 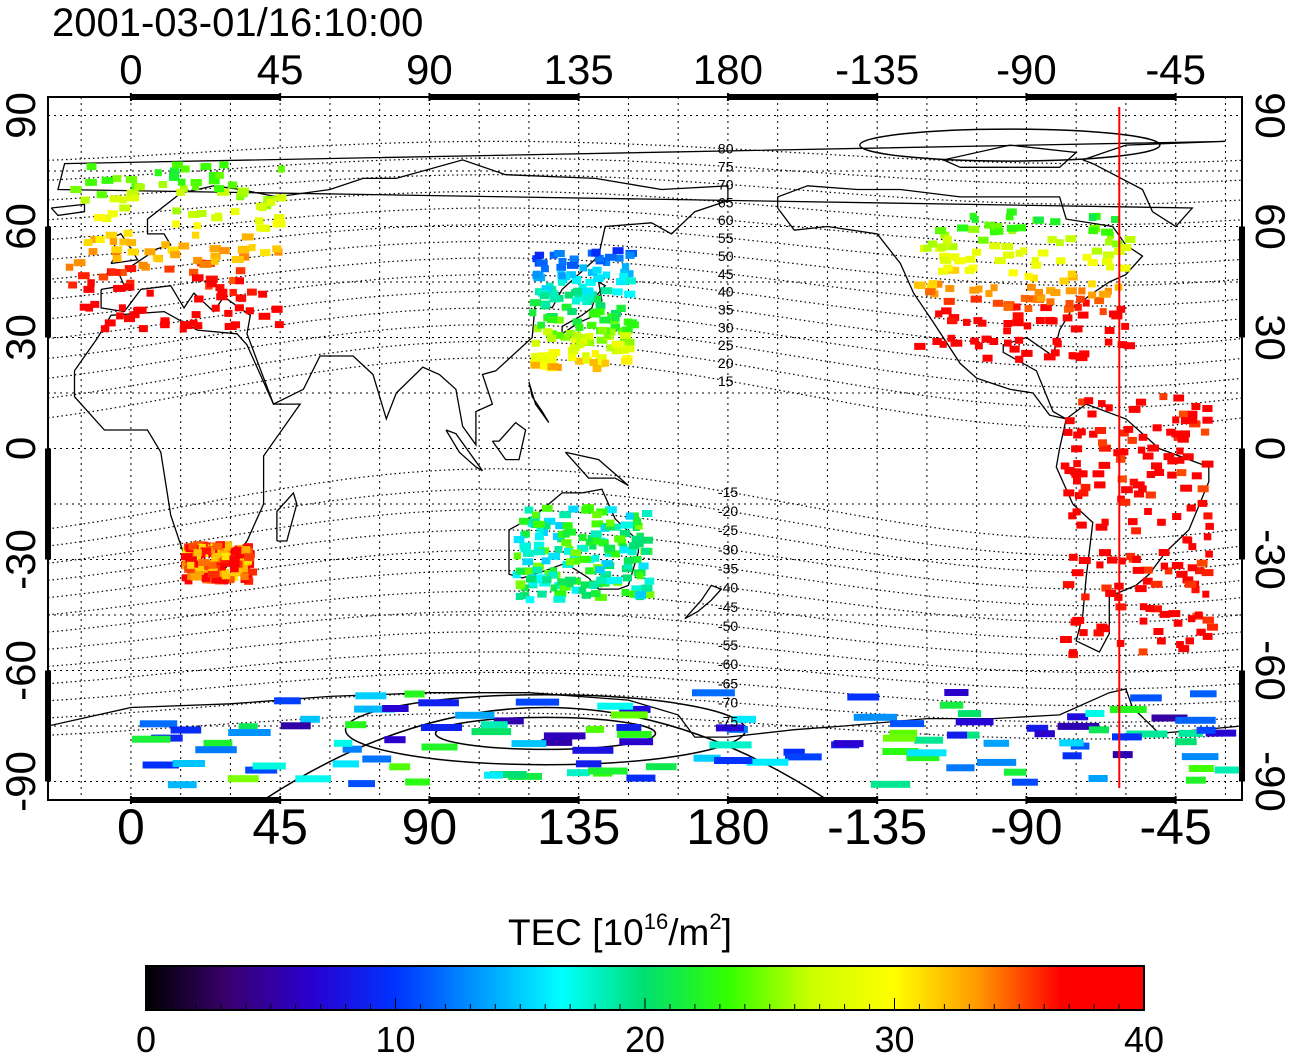 I want to click on chart-title: 2001-03-01/16:10:00, so click(x=237, y=23).